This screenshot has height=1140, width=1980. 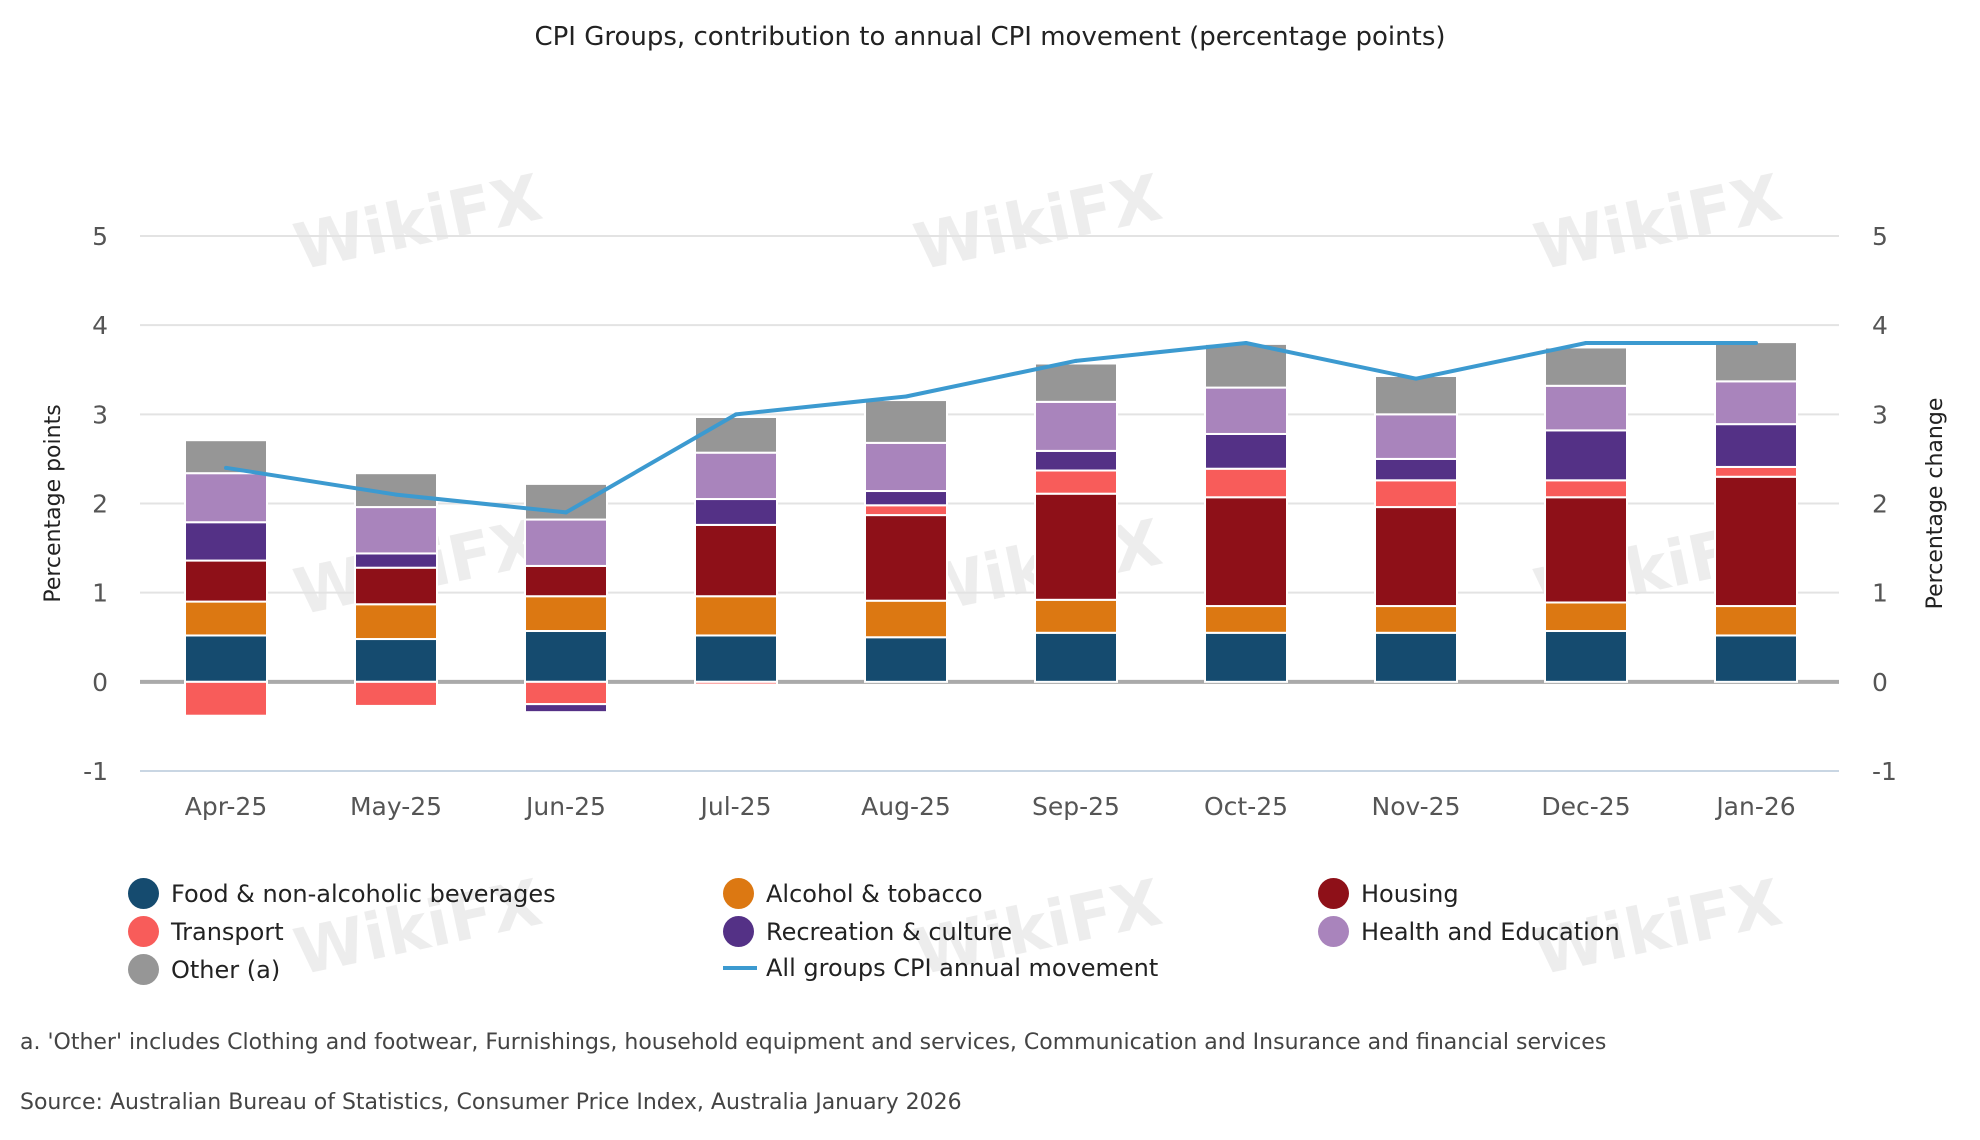 I want to click on legend-item-health: Health and Education, so click(x=1469, y=931).